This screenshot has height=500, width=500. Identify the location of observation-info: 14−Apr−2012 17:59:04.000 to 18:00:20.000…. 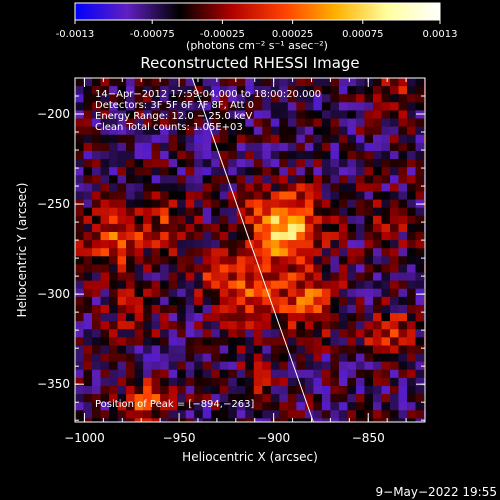
(208, 111).